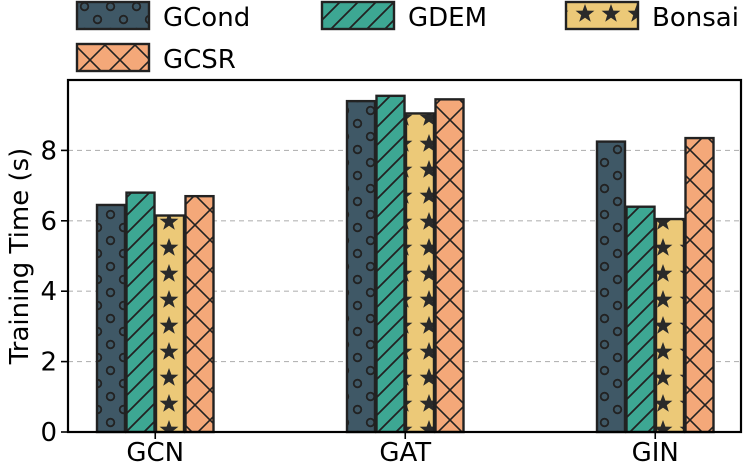  Describe the element at coordinates (447, 18) in the screenshot. I see `legend-label-gdem: GDEM` at that location.